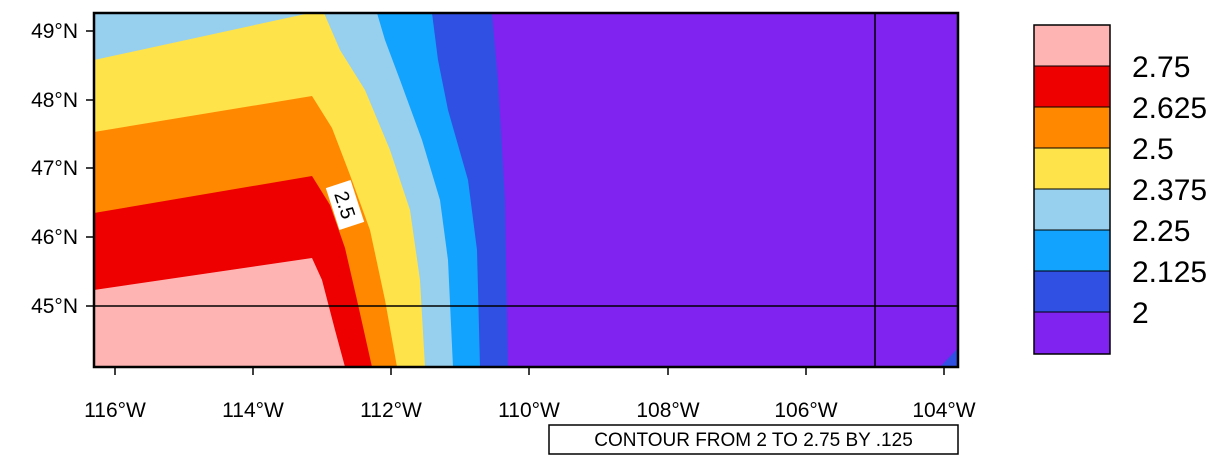 The height and width of the screenshot is (455, 1225). What do you see at coordinates (944, 394) in the screenshot?
I see `lon-tick-104: 104°W` at bounding box center [944, 394].